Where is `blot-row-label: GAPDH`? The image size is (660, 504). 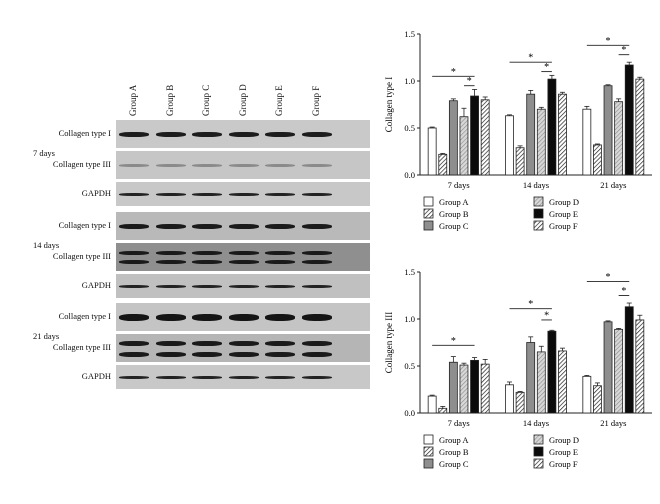
blot-row-label: GAPDH is located at coordinates (96, 193).